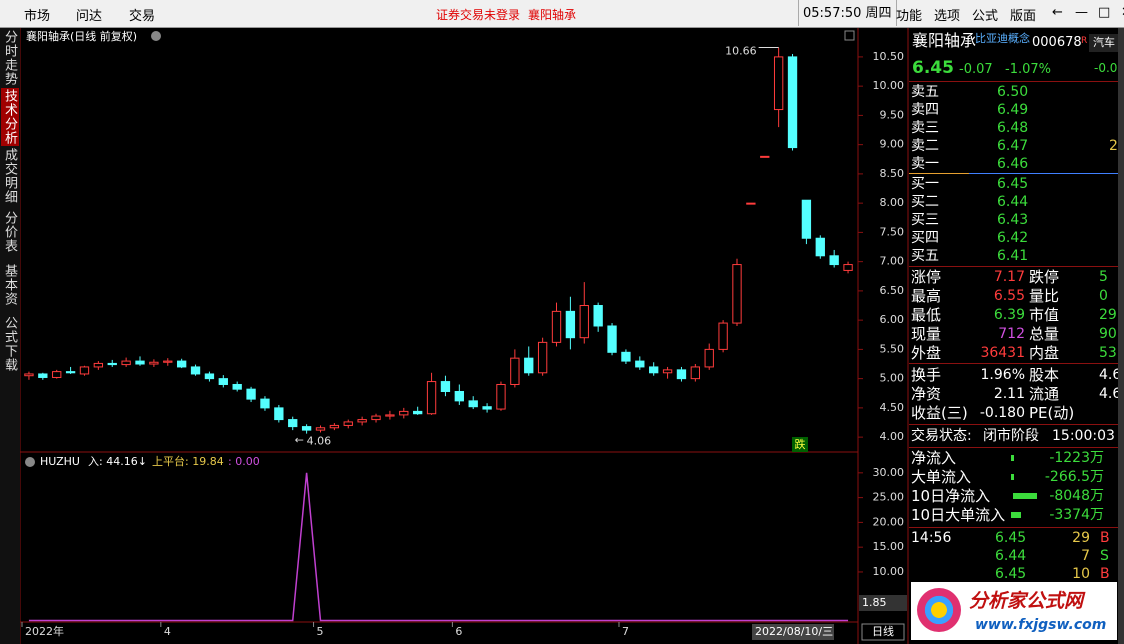  What do you see at coordinates (892, 114) in the screenshot?
I see `y-tick-label: 9.50` at bounding box center [892, 114].